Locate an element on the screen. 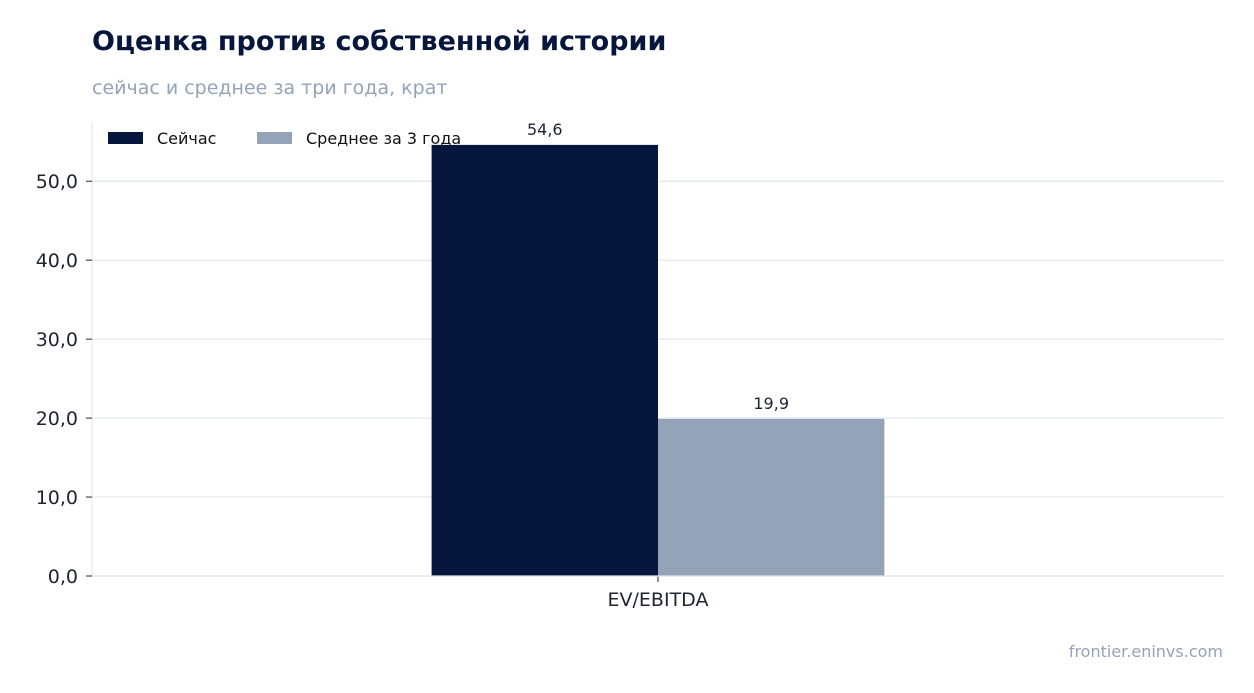  y-axis: 0,0 10,0 20,0 30,0 40,0 50,0 is located at coordinates (64, 355).